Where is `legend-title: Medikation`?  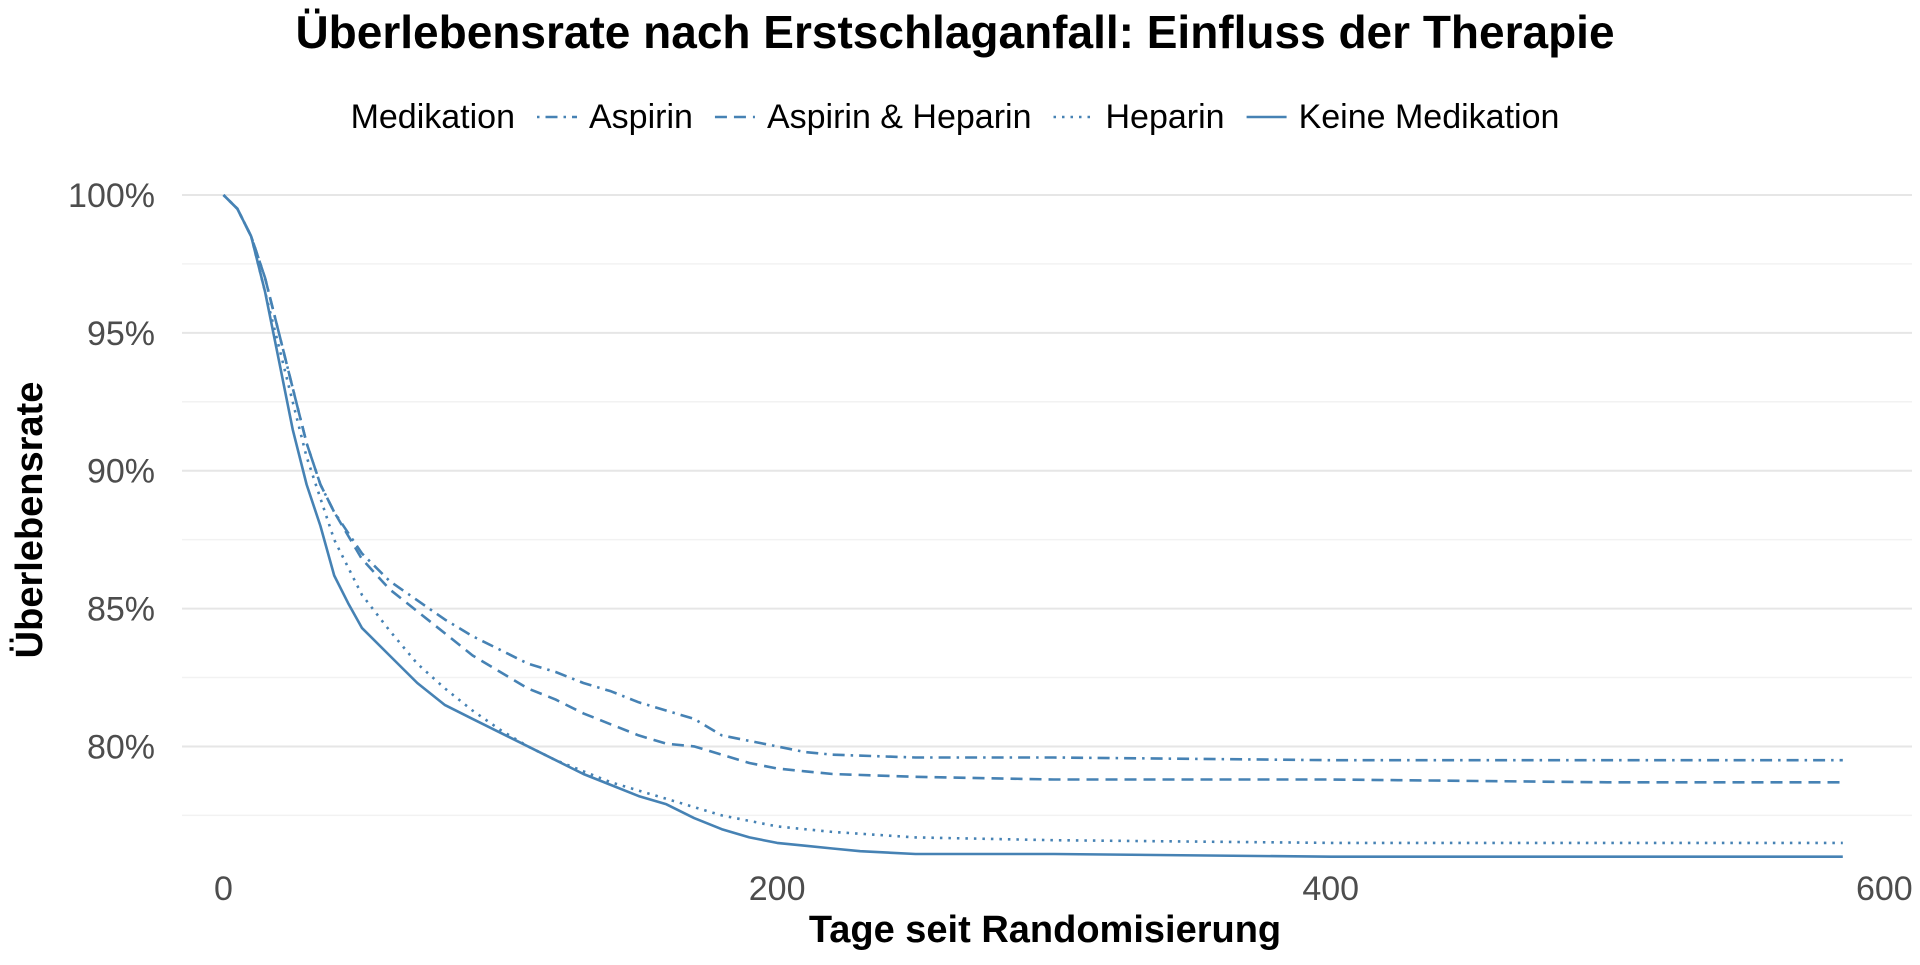
legend-title: Medikation is located at coordinates (433, 117).